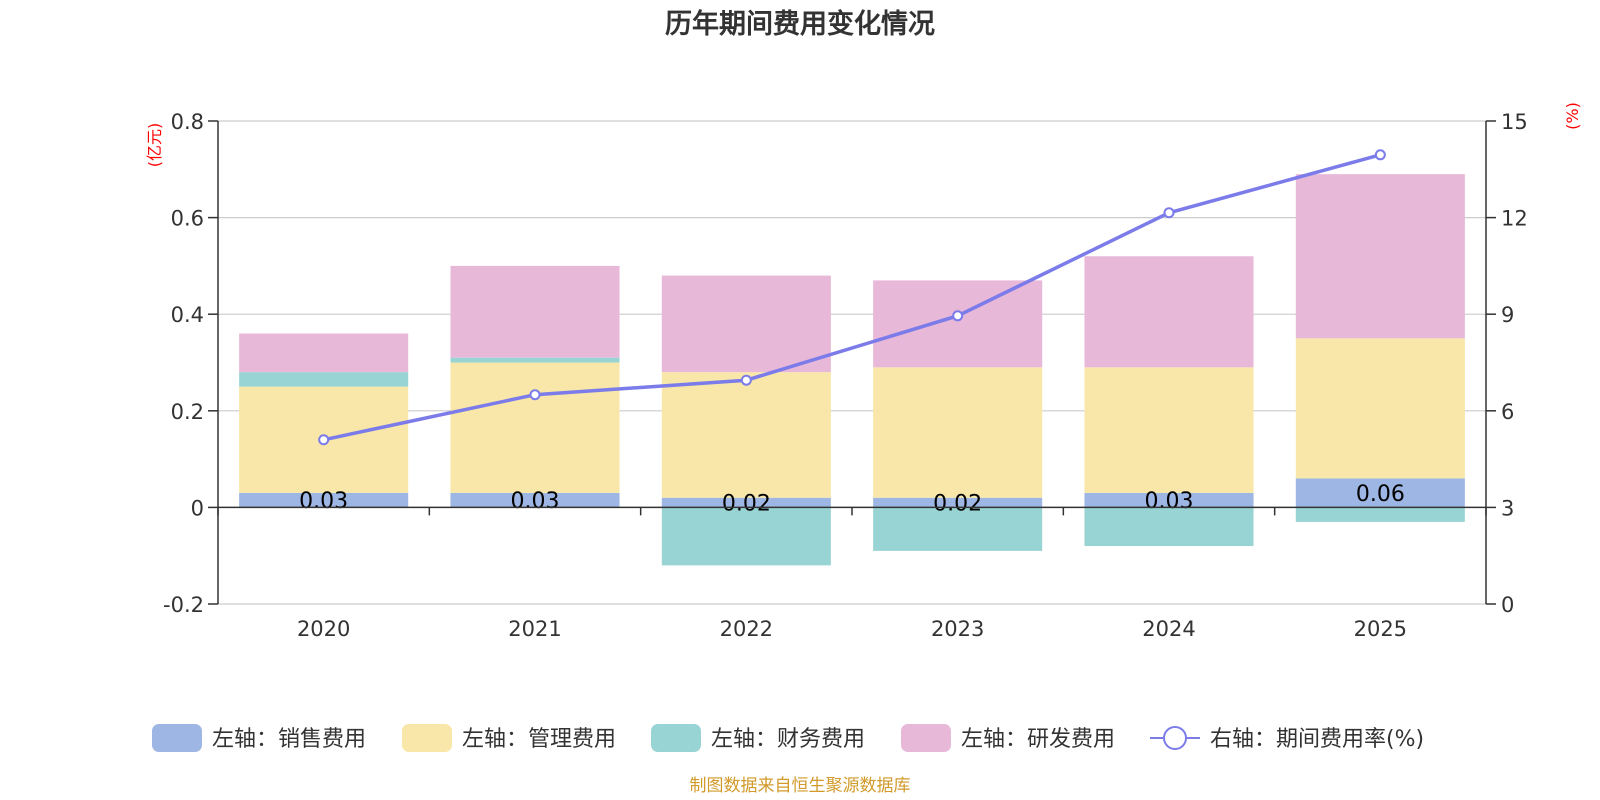 The image size is (1600, 800). I want to click on line-point-2025, so click(1380, 155).